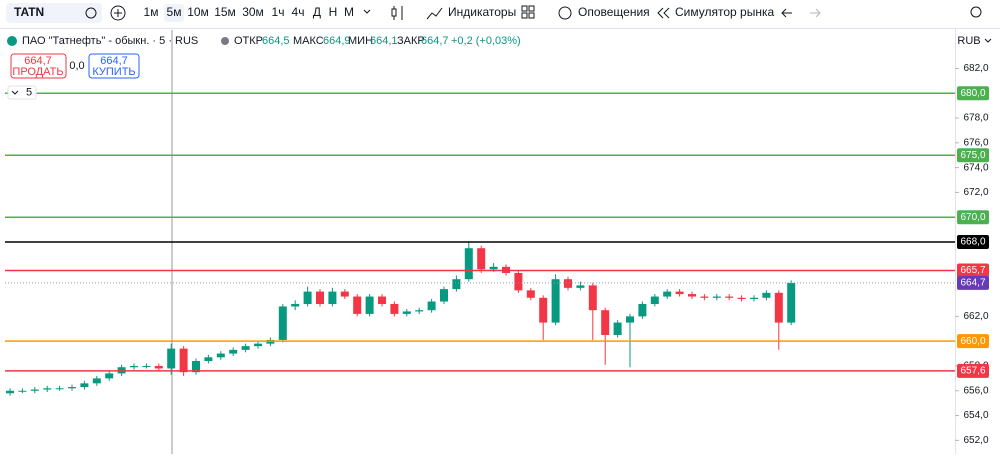  What do you see at coordinates (253, 12) in the screenshot?
I see `interval-button: 30м` at bounding box center [253, 12].